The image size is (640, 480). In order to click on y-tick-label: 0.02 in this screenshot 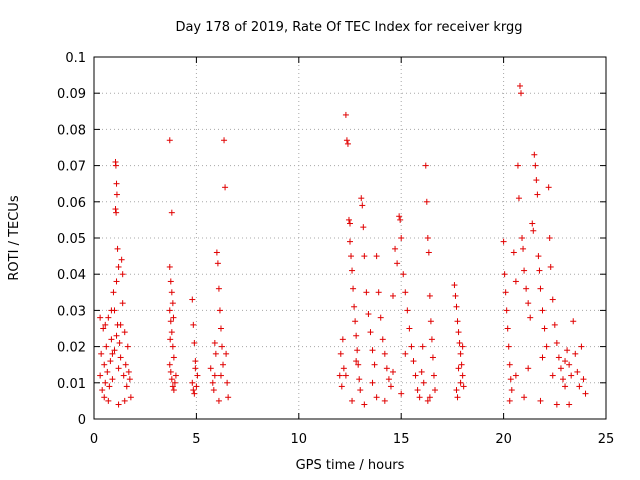, I will do `click(71, 348)`.